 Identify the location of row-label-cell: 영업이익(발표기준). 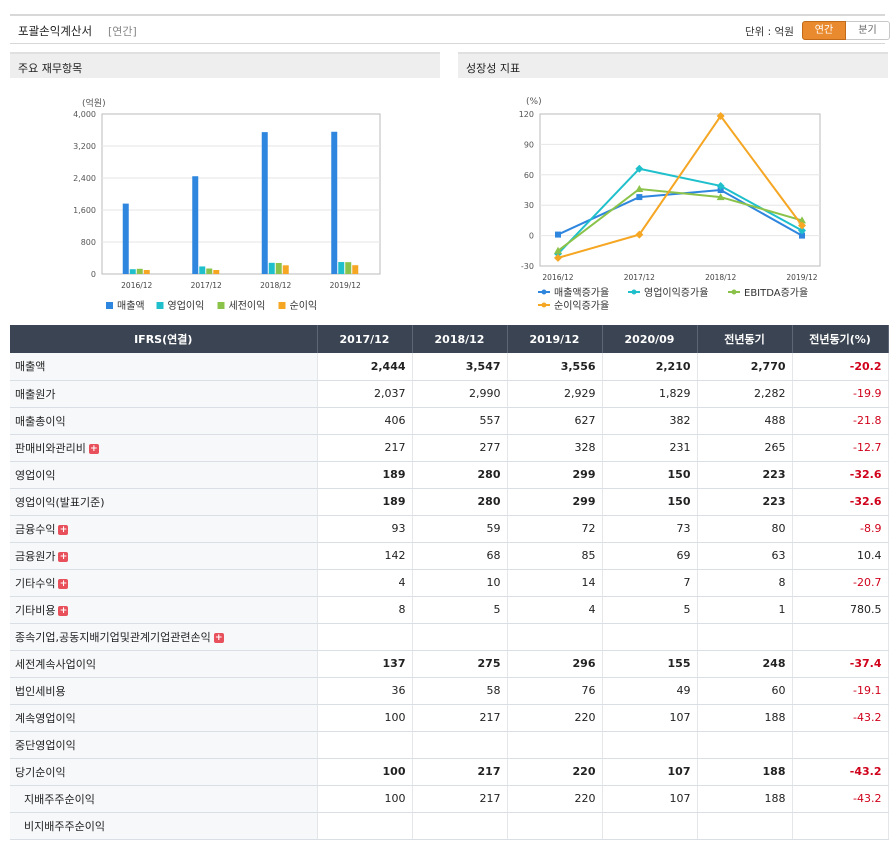
(164, 502).